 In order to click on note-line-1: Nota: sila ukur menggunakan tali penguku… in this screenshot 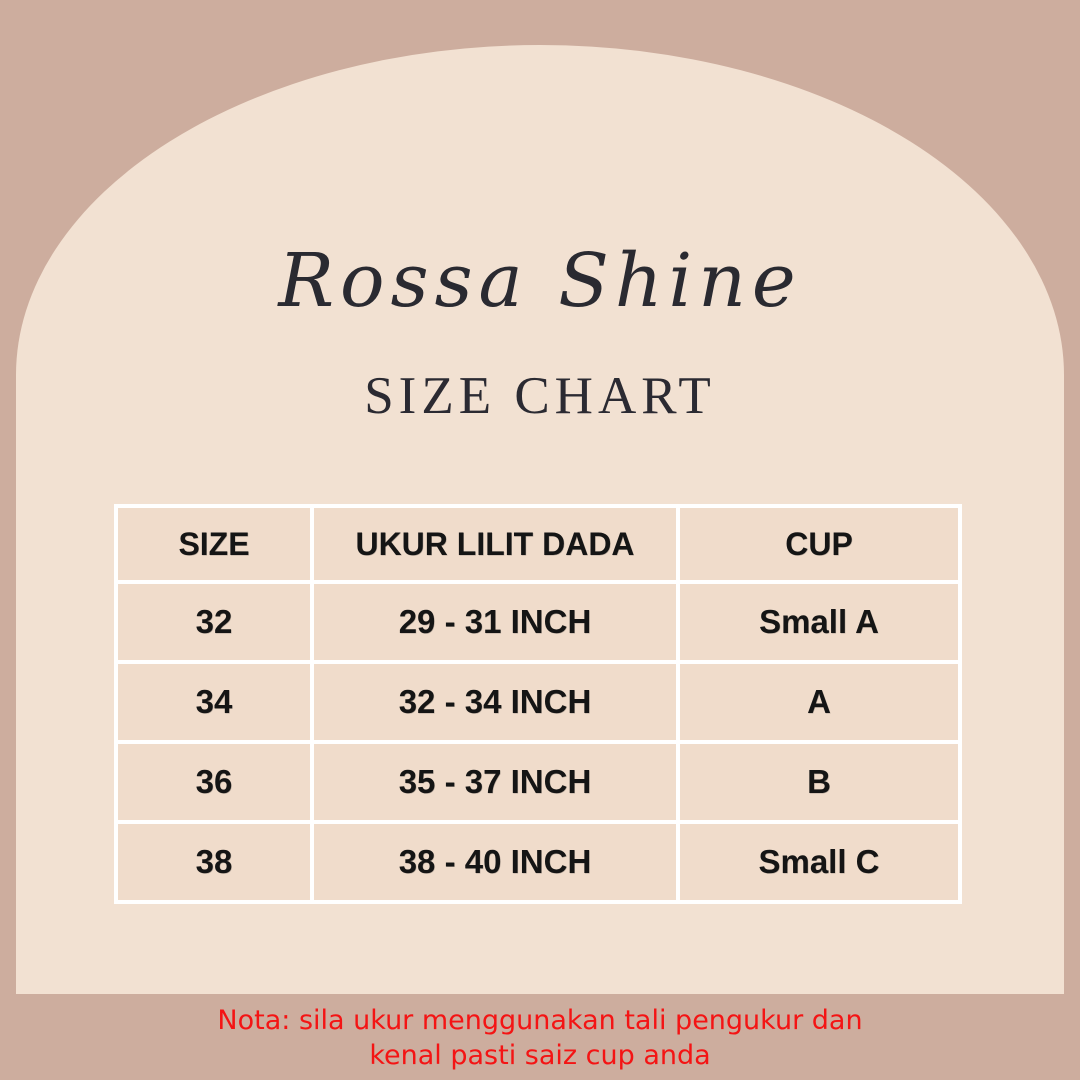, I will do `click(540, 1020)`.